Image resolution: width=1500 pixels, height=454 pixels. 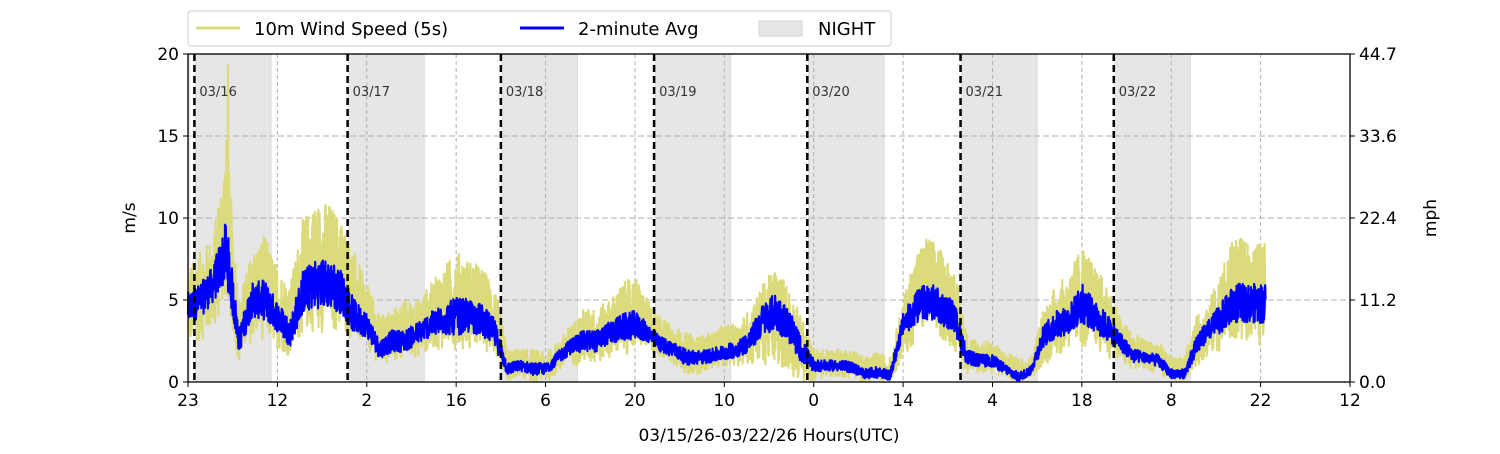 What do you see at coordinates (168, 137) in the screenshot?
I see `y-tick-label-left: 15` at bounding box center [168, 137].